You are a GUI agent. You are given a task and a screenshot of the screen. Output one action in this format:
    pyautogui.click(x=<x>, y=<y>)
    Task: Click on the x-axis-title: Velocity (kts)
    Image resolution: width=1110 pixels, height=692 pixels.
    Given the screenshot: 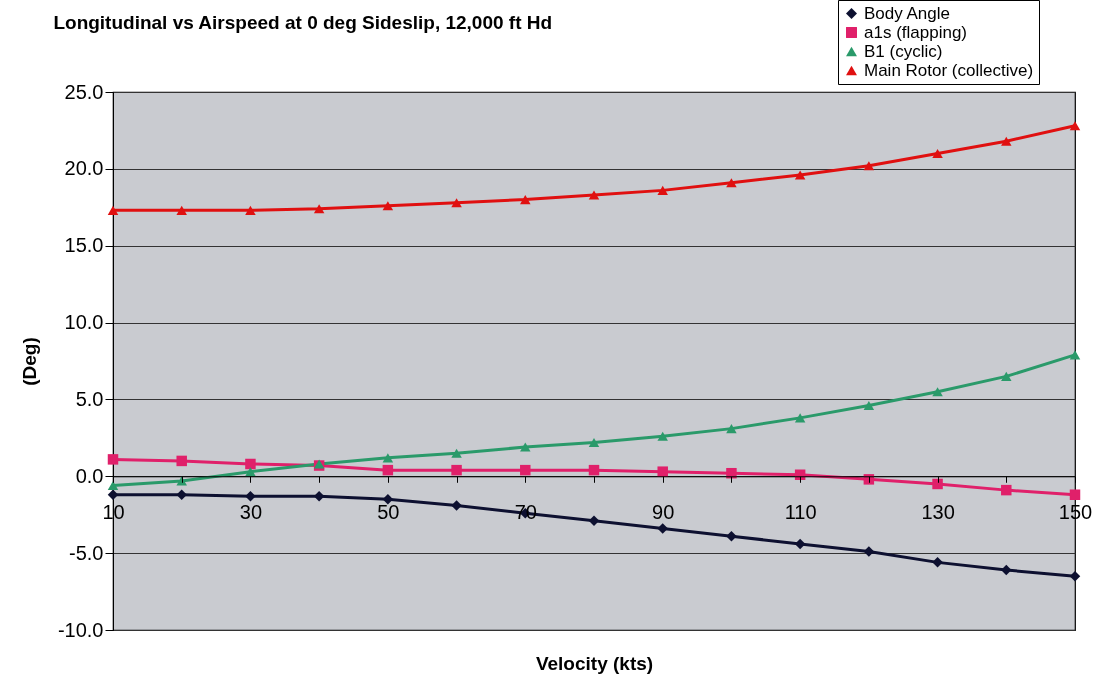 What is the action you would take?
    pyautogui.click(x=594, y=663)
    